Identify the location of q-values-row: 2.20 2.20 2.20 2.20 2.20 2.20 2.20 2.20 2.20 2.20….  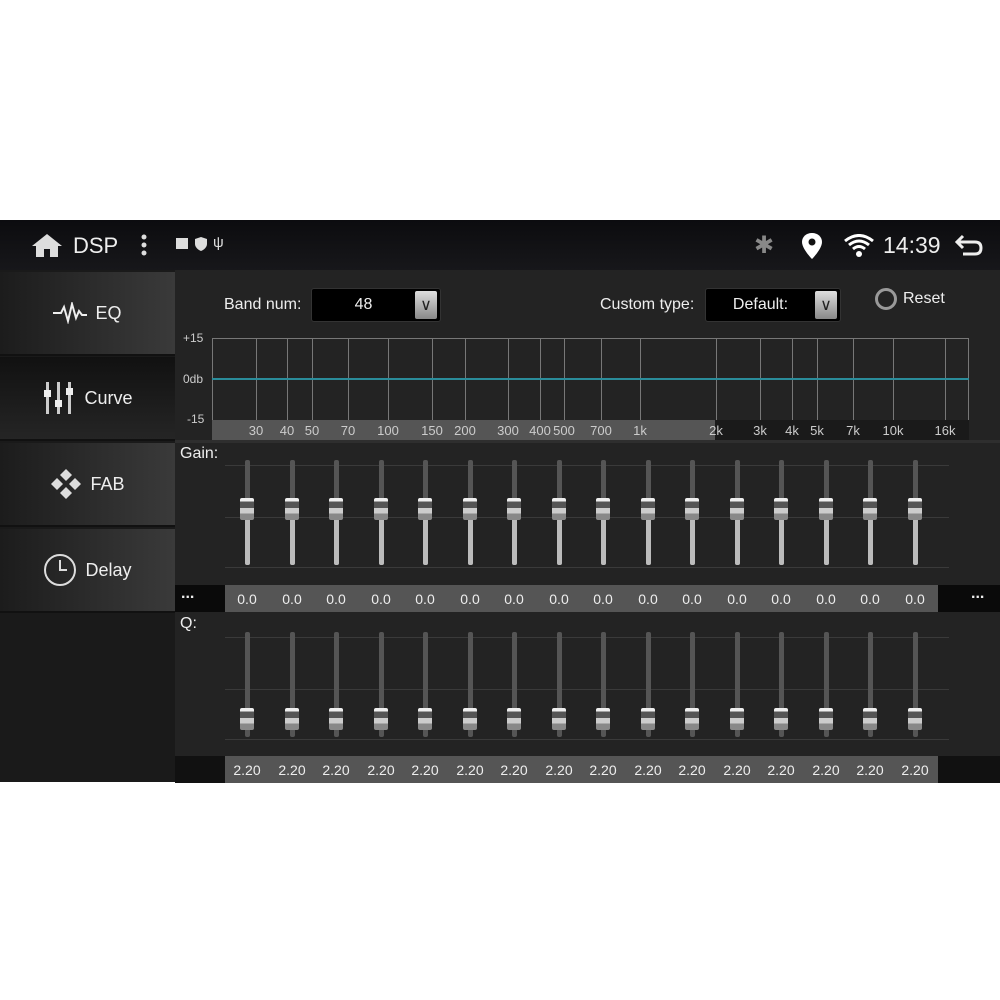
(581, 769).